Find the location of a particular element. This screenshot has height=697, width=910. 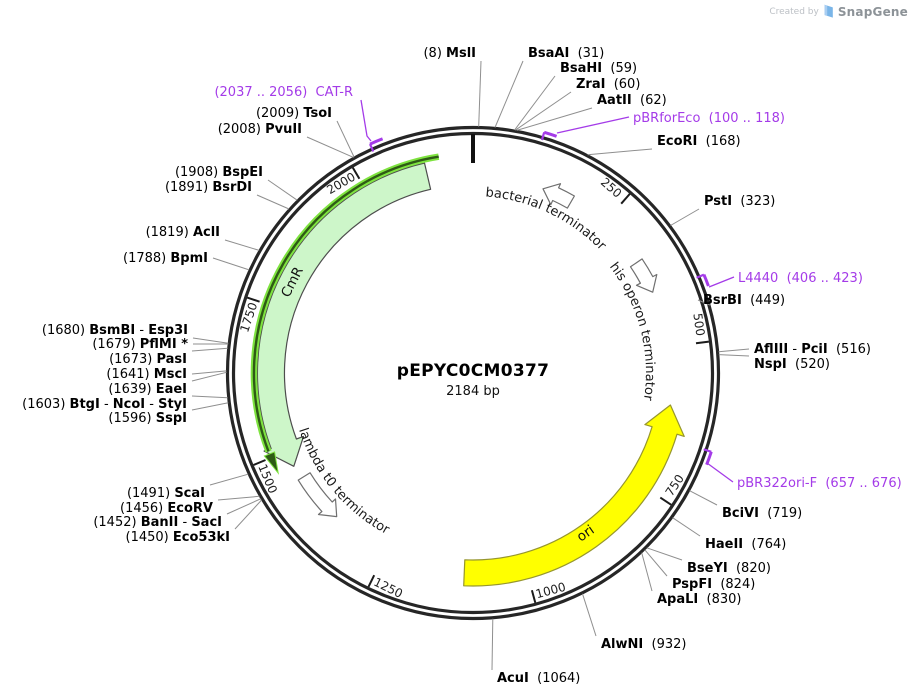

site-label: HaeII (764) is located at coordinates (745, 544).